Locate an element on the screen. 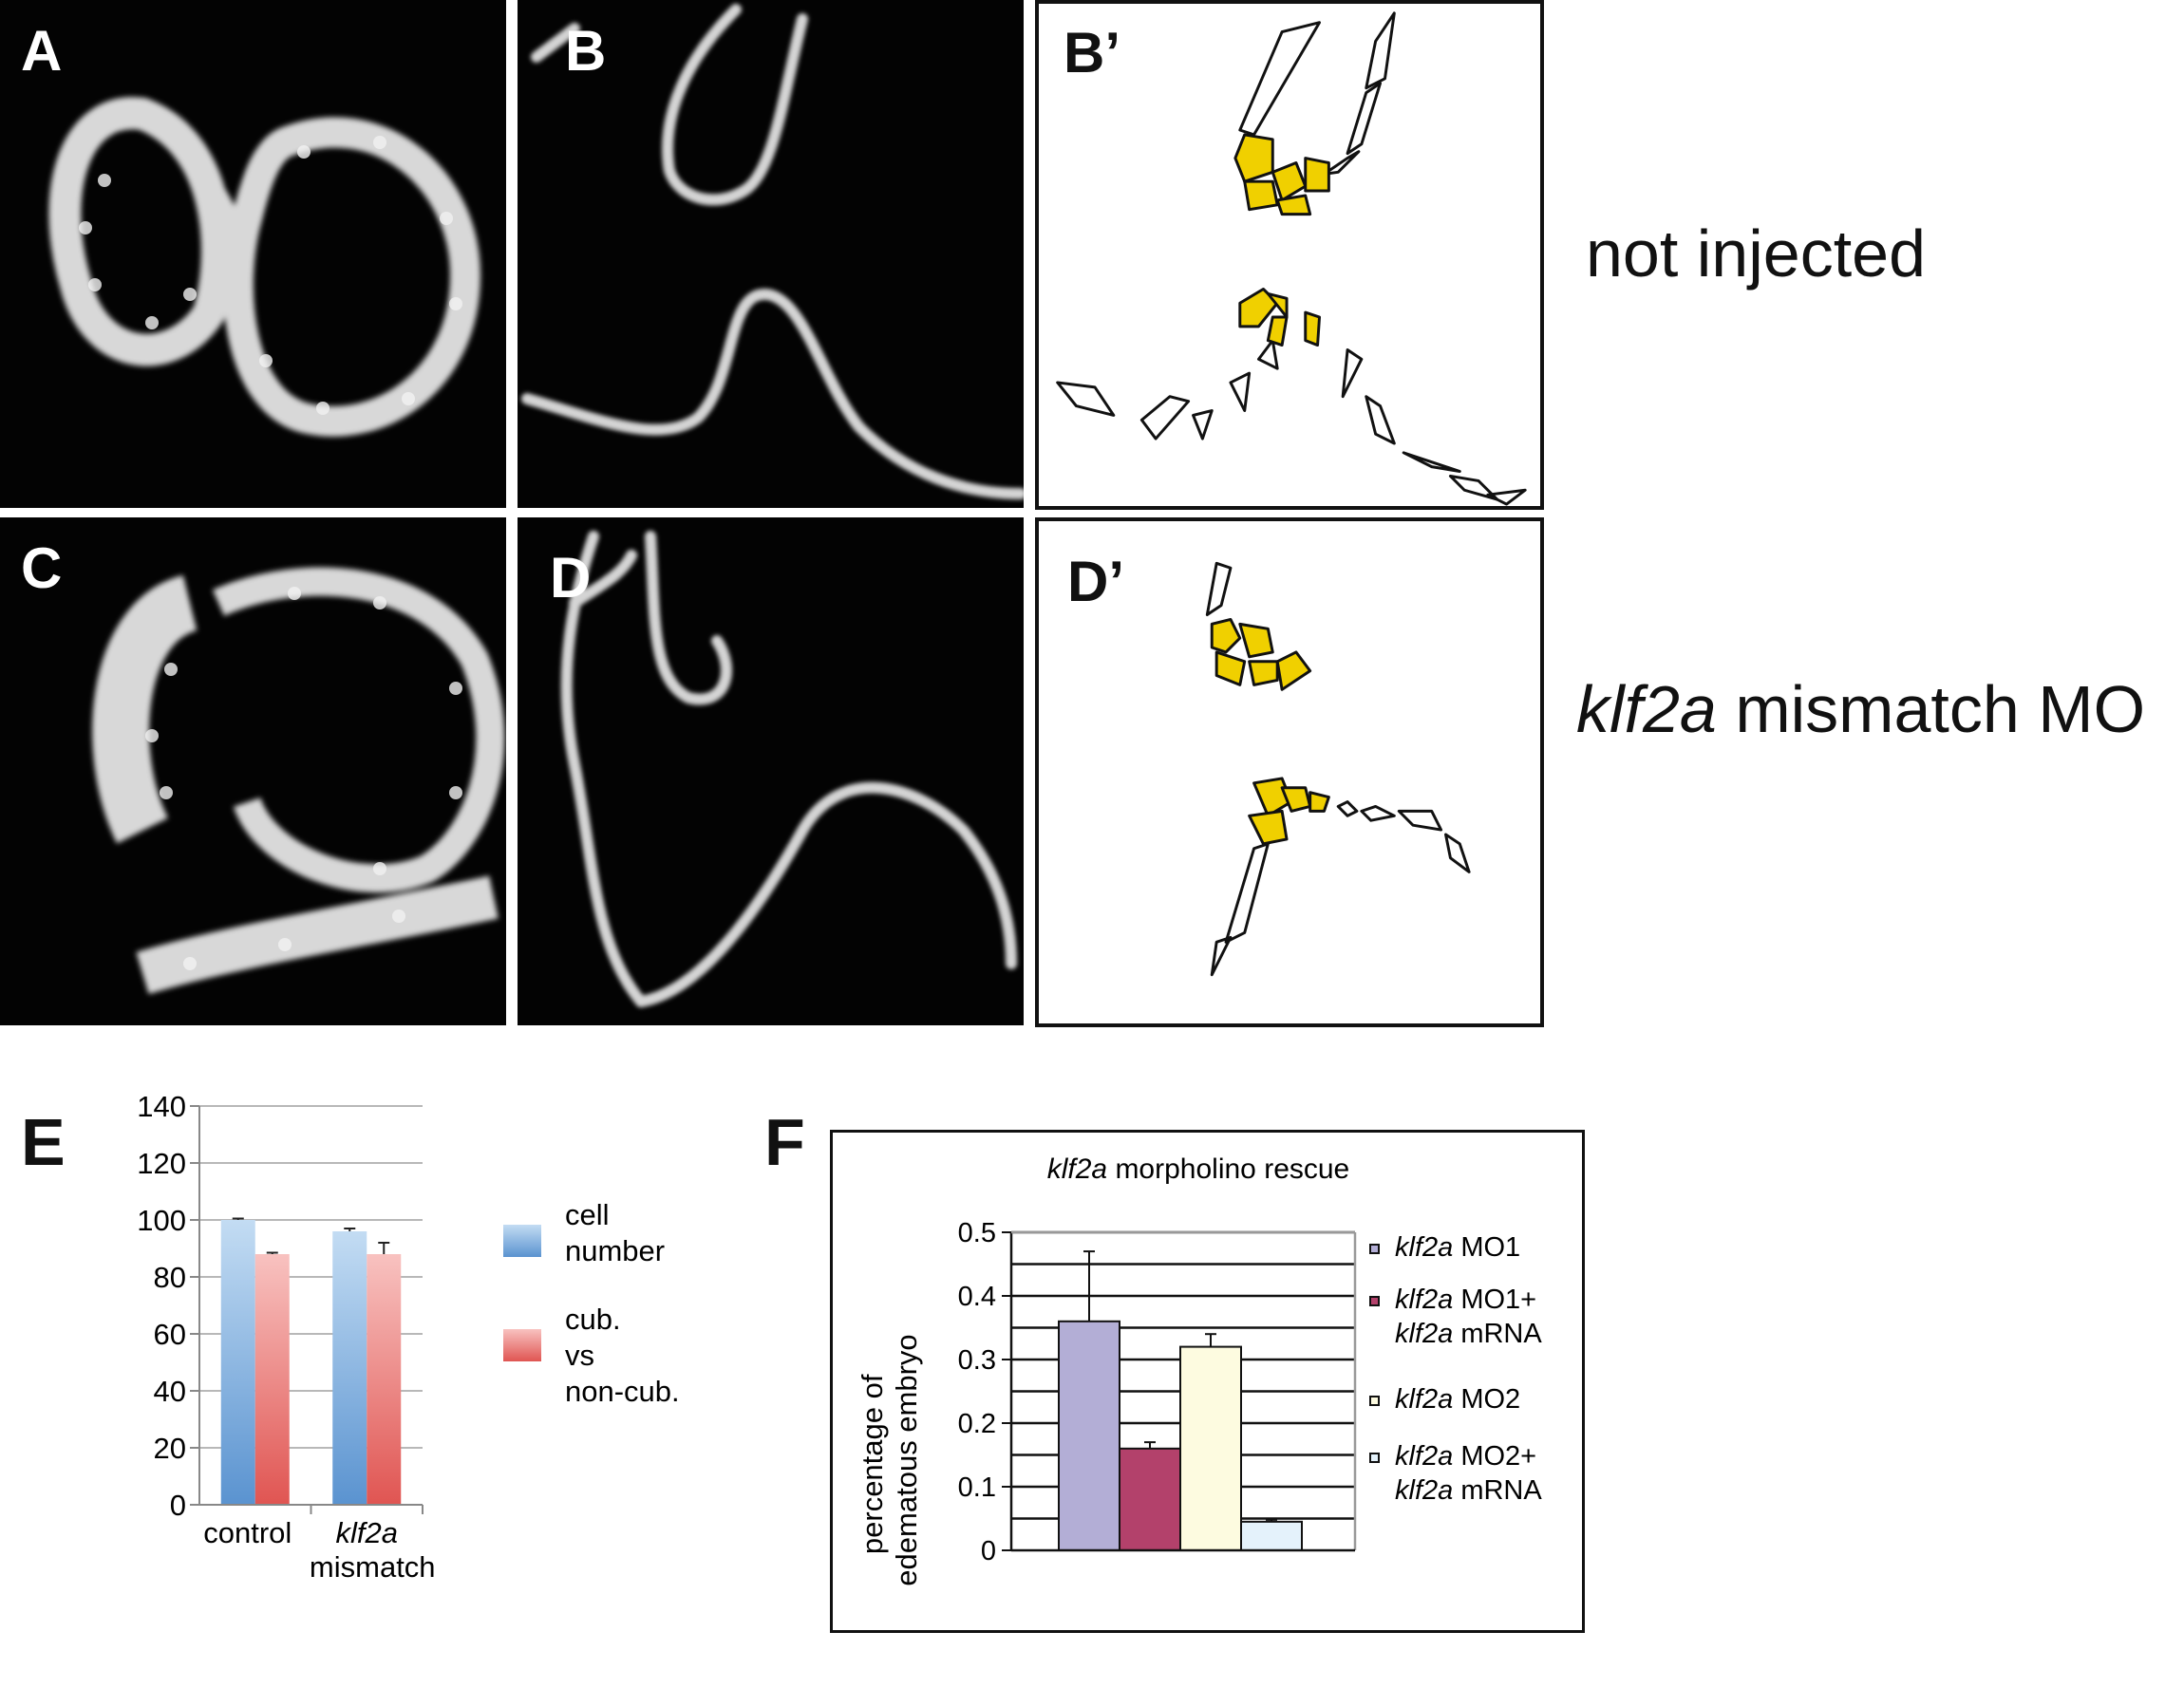 The height and width of the screenshot is (1688, 2184). micrograph-d-image is located at coordinates (789, 769).